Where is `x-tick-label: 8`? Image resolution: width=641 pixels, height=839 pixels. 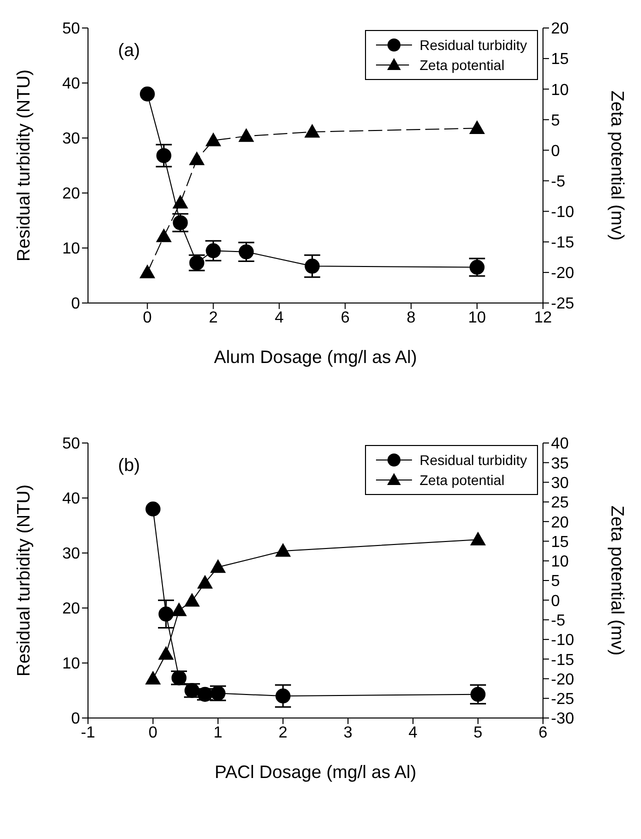 x-tick-label: 8 is located at coordinates (411, 317).